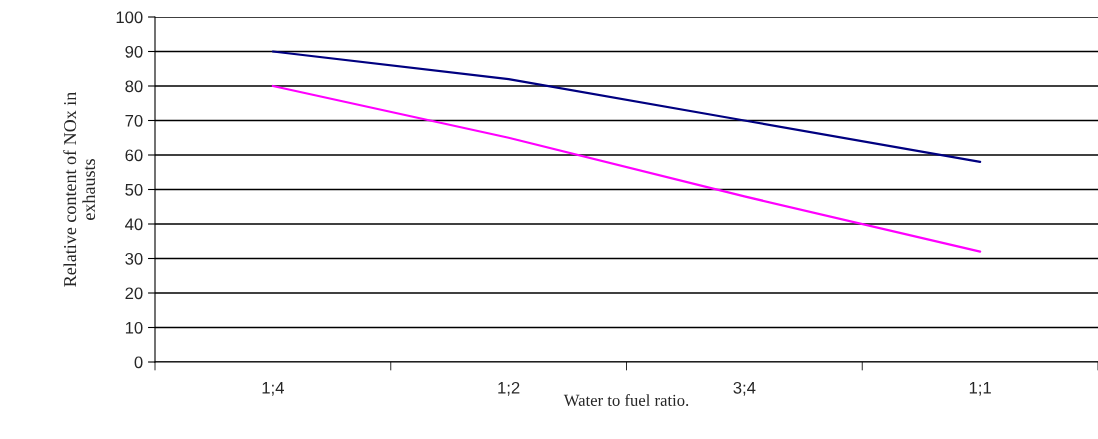 This screenshot has width=1098, height=439. Describe the element at coordinates (134, 293) in the screenshot. I see `y-tick-label: 20` at that location.